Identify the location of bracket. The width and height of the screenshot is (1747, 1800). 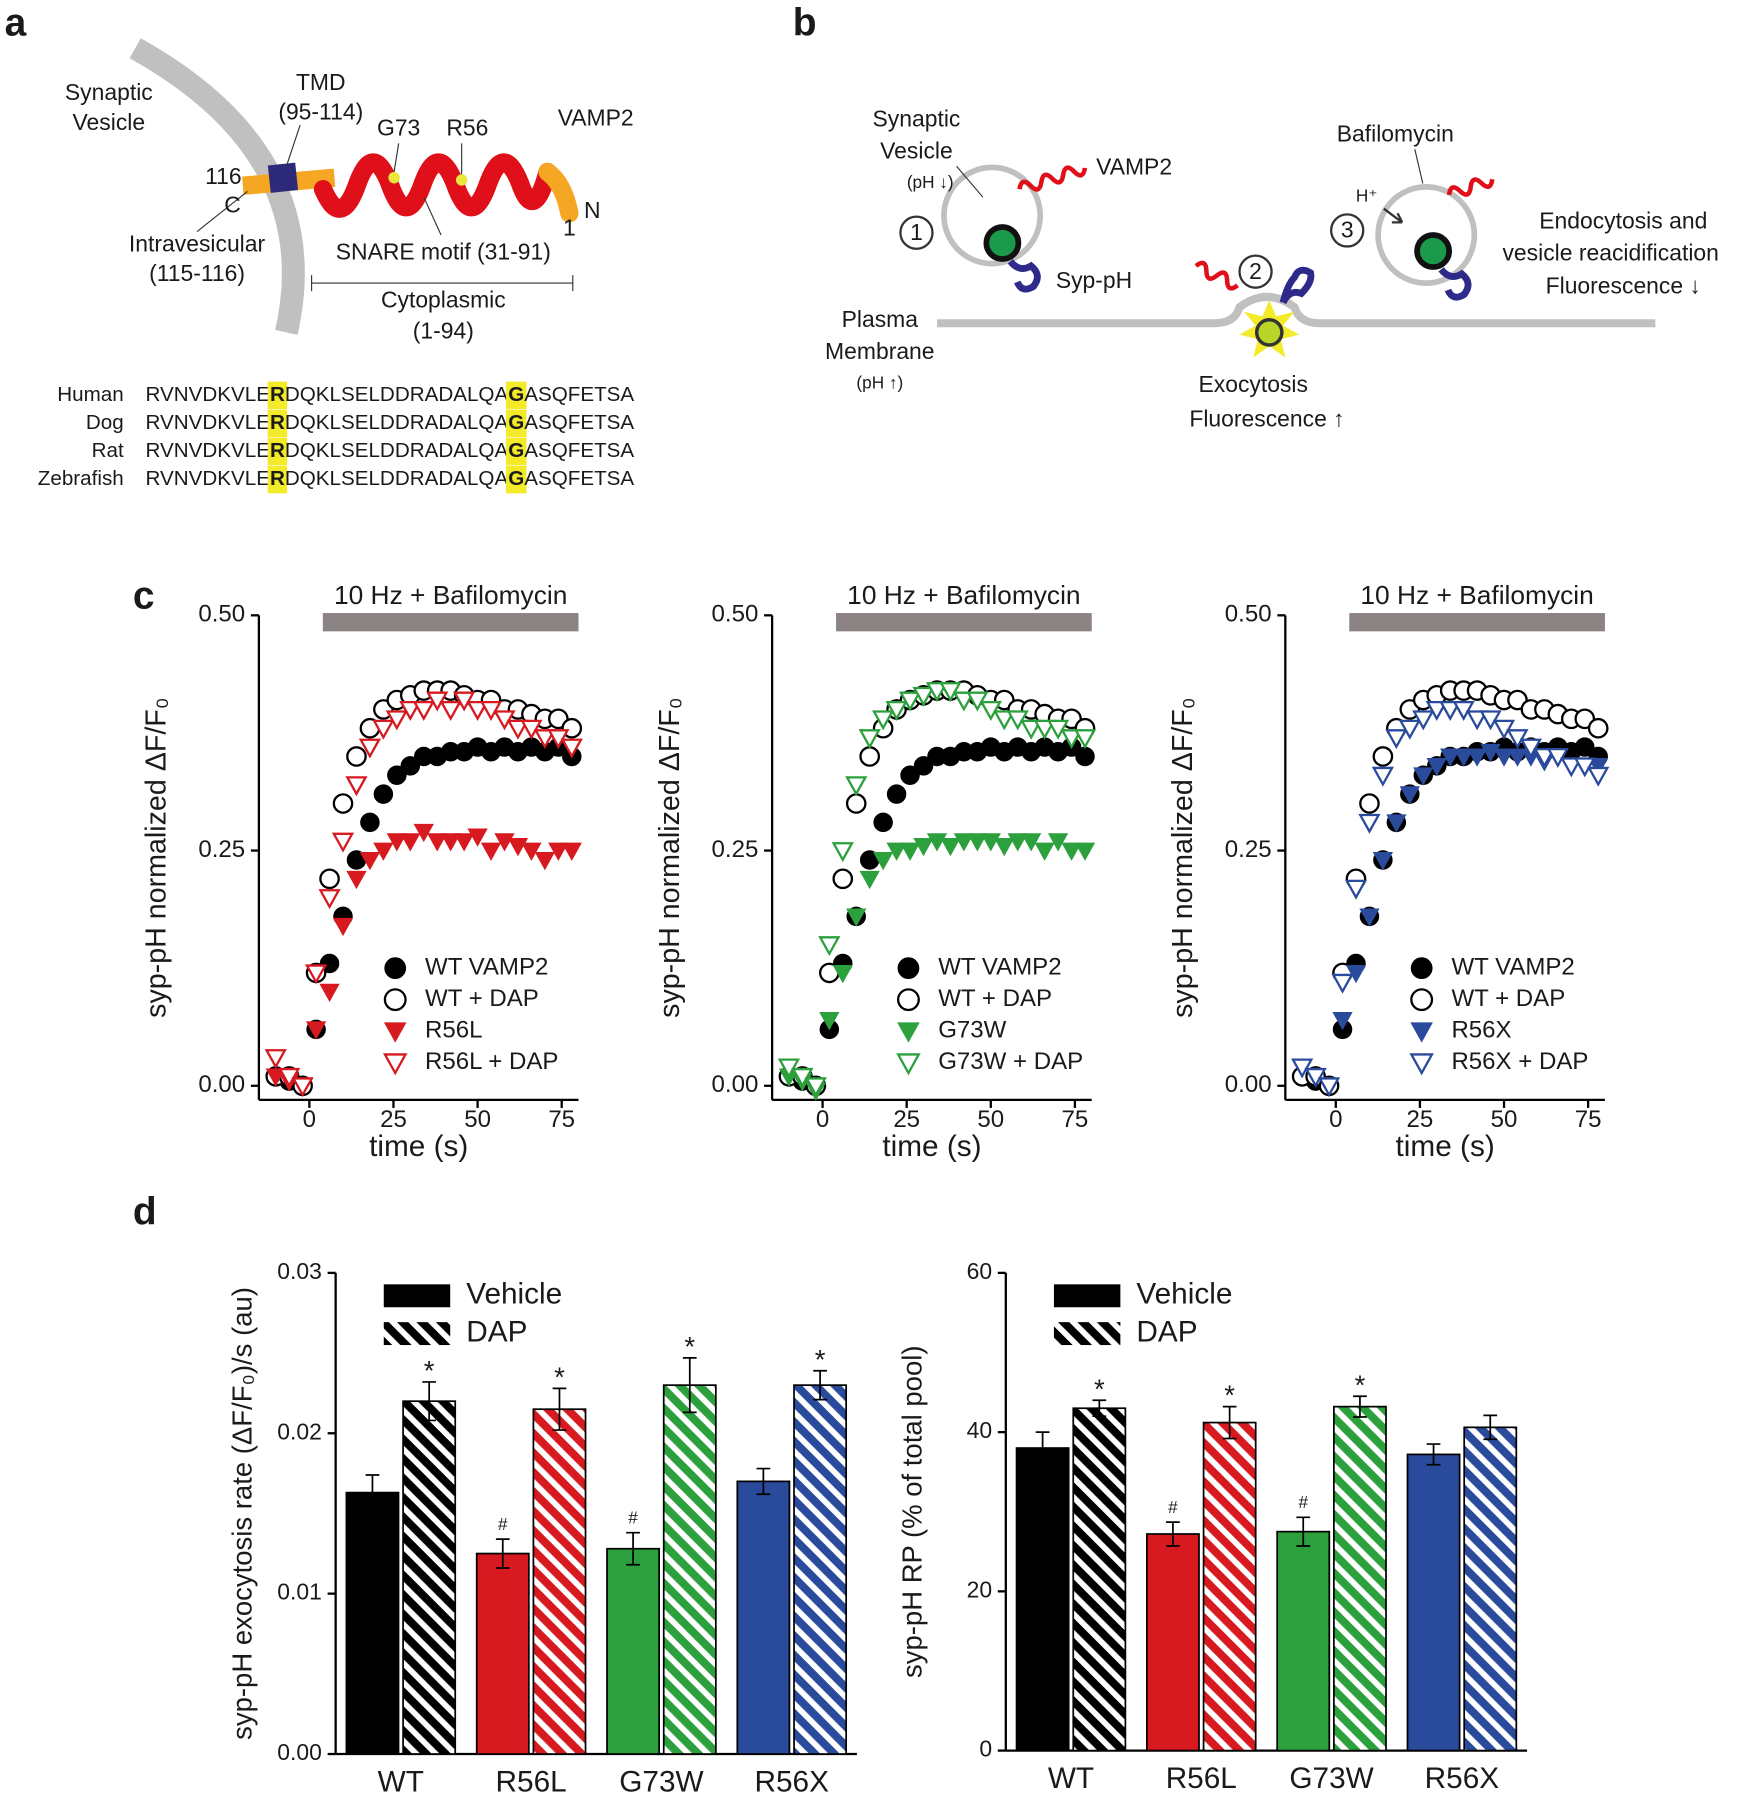
(442, 283).